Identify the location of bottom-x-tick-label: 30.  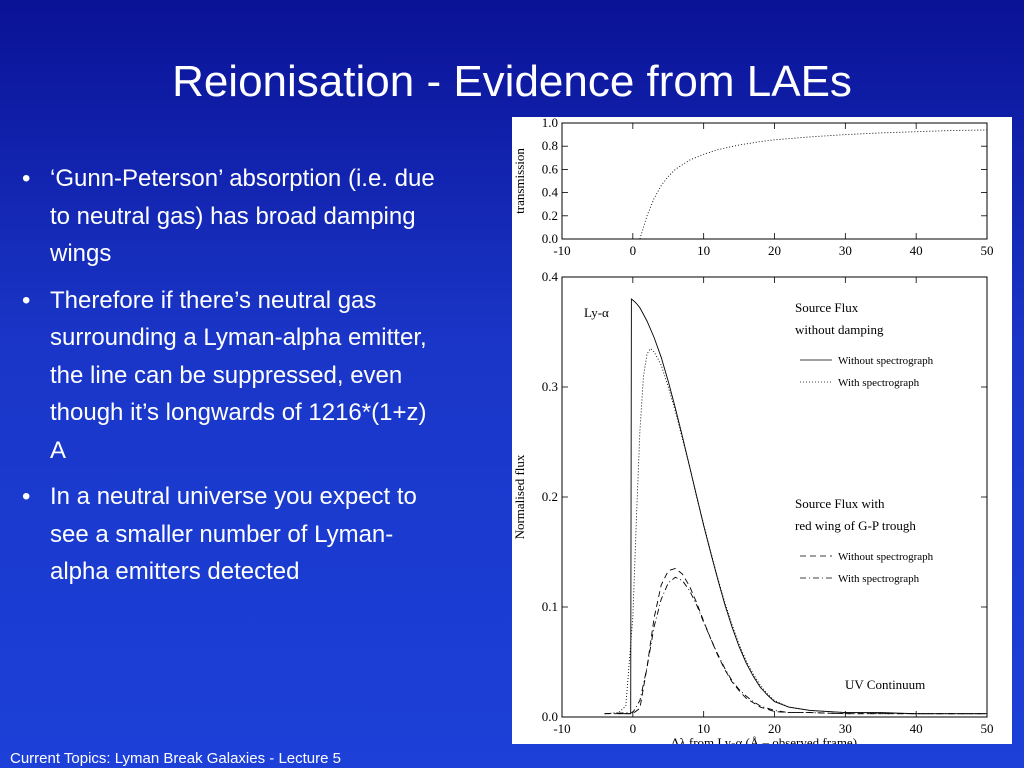
(845, 728).